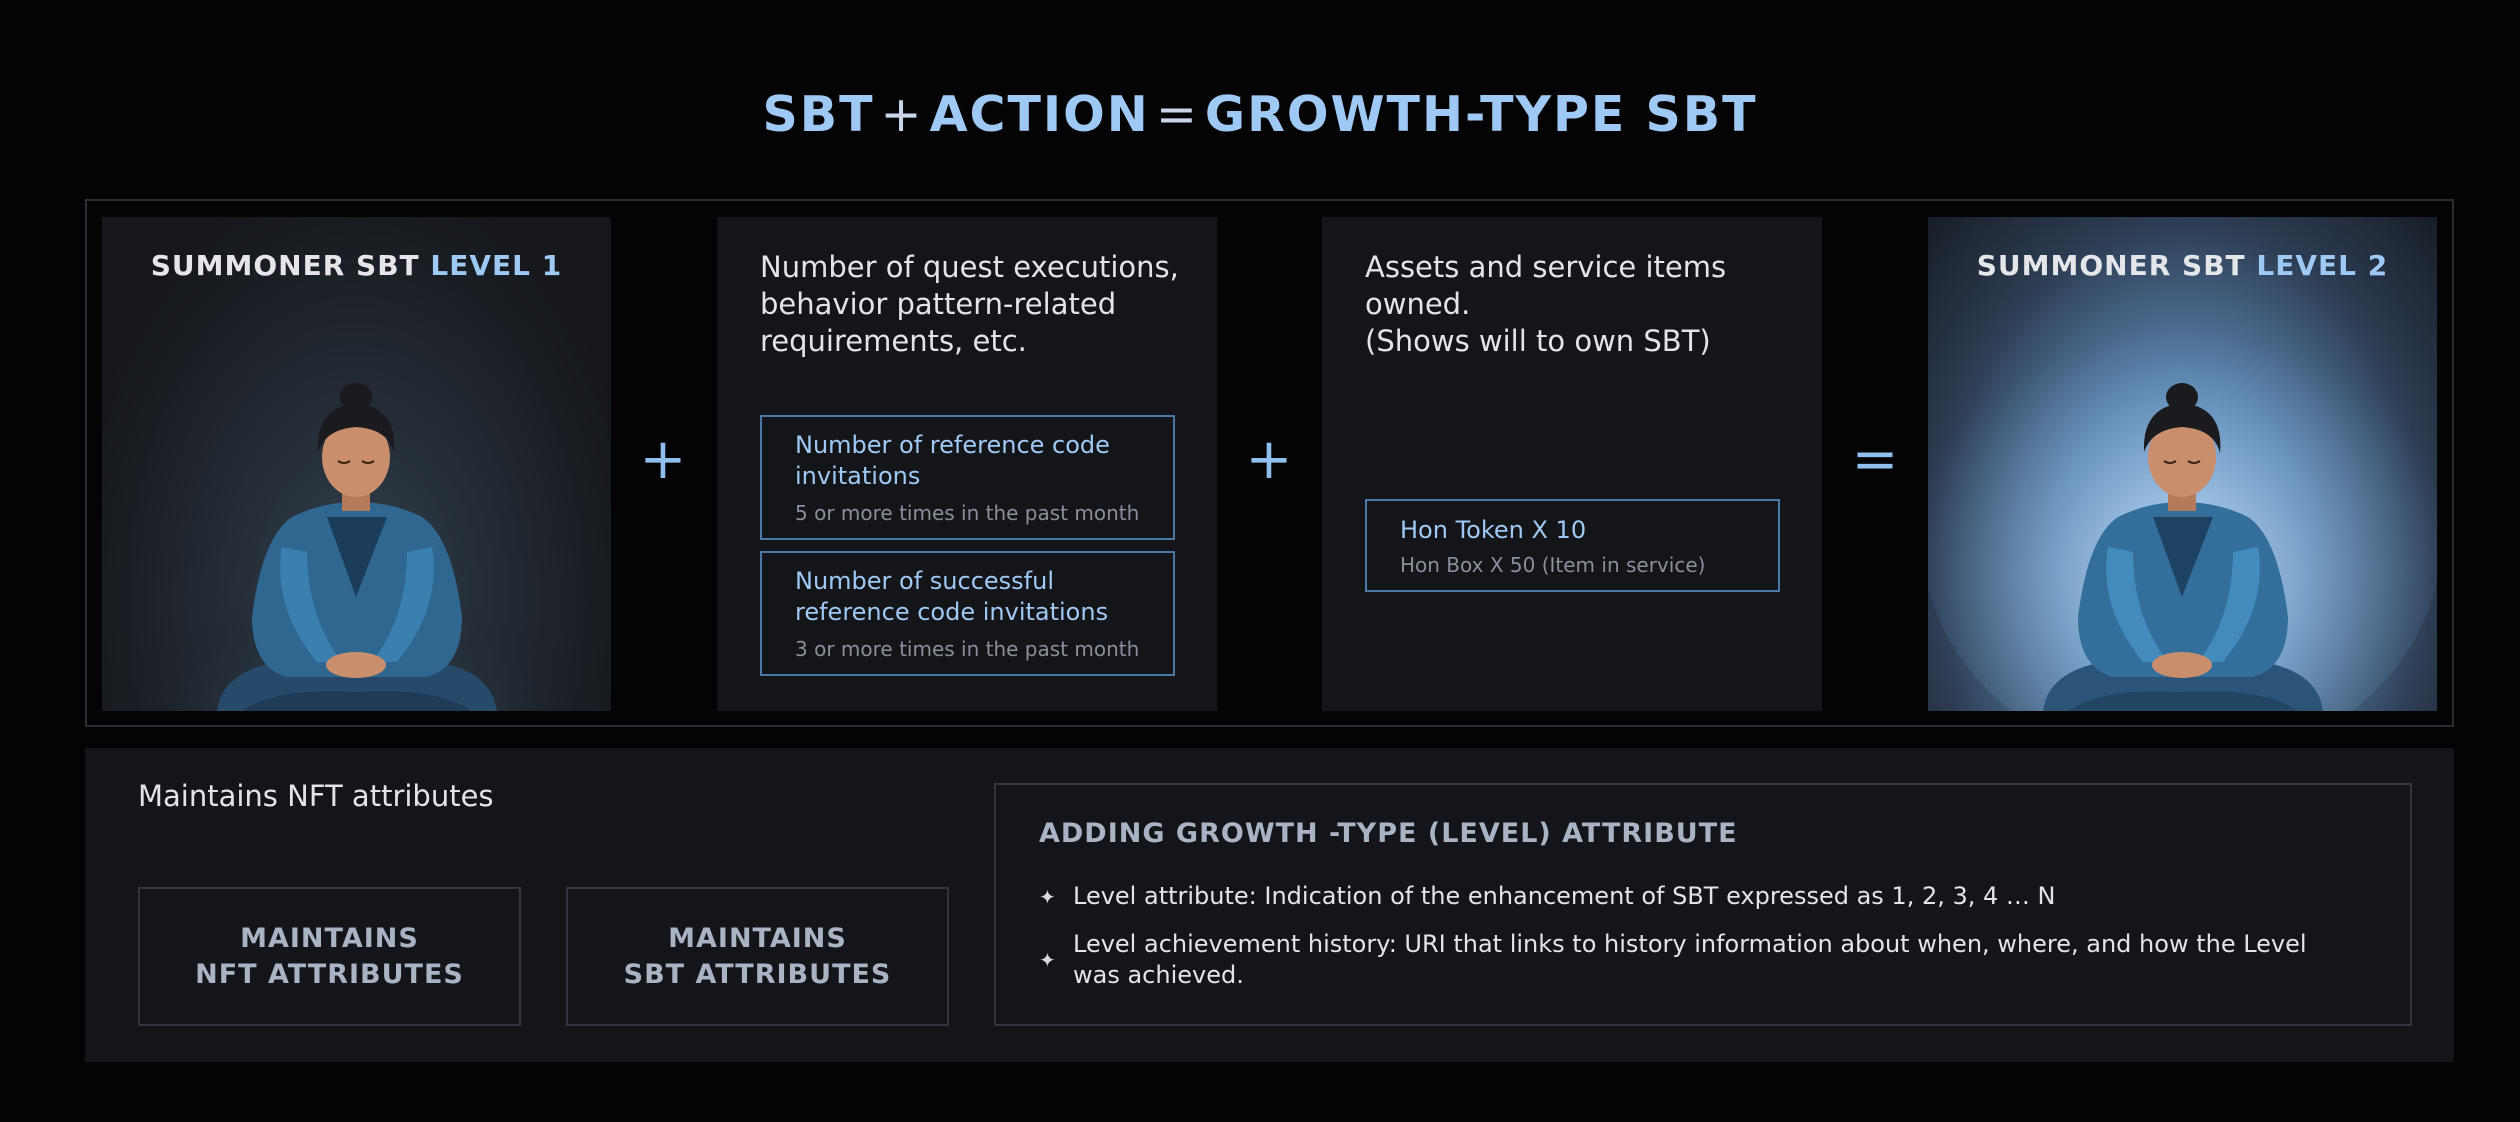 This screenshot has width=2520, height=1122. I want to click on maintains-nft-attributes-box: MAINTAINS NFT ATTRIBUTES, so click(329, 956).